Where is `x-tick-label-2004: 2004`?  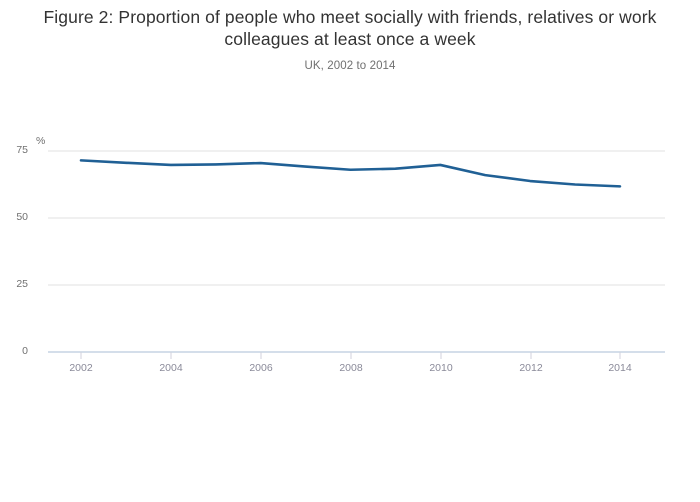
x-tick-label-2004: 2004 is located at coordinates (171, 368).